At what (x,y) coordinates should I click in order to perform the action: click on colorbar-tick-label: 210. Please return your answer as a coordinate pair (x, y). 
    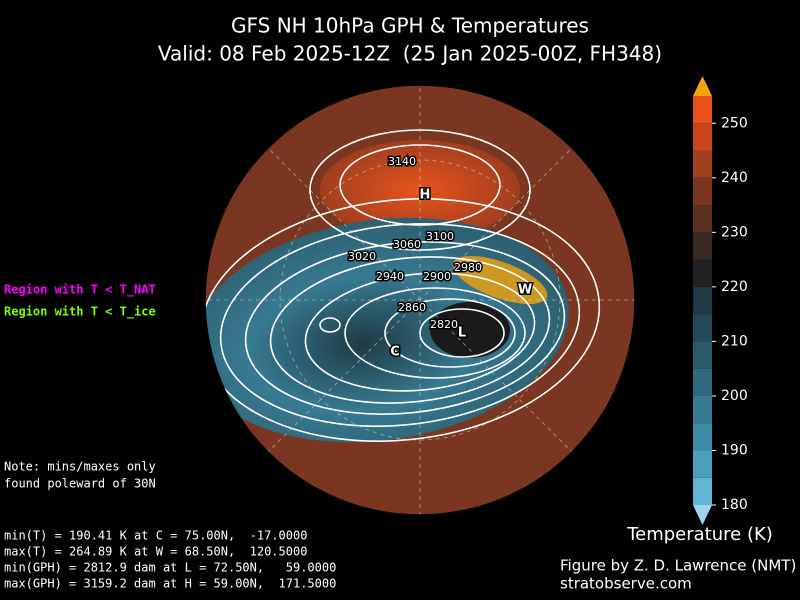
    Looking at the image, I should click on (734, 341).